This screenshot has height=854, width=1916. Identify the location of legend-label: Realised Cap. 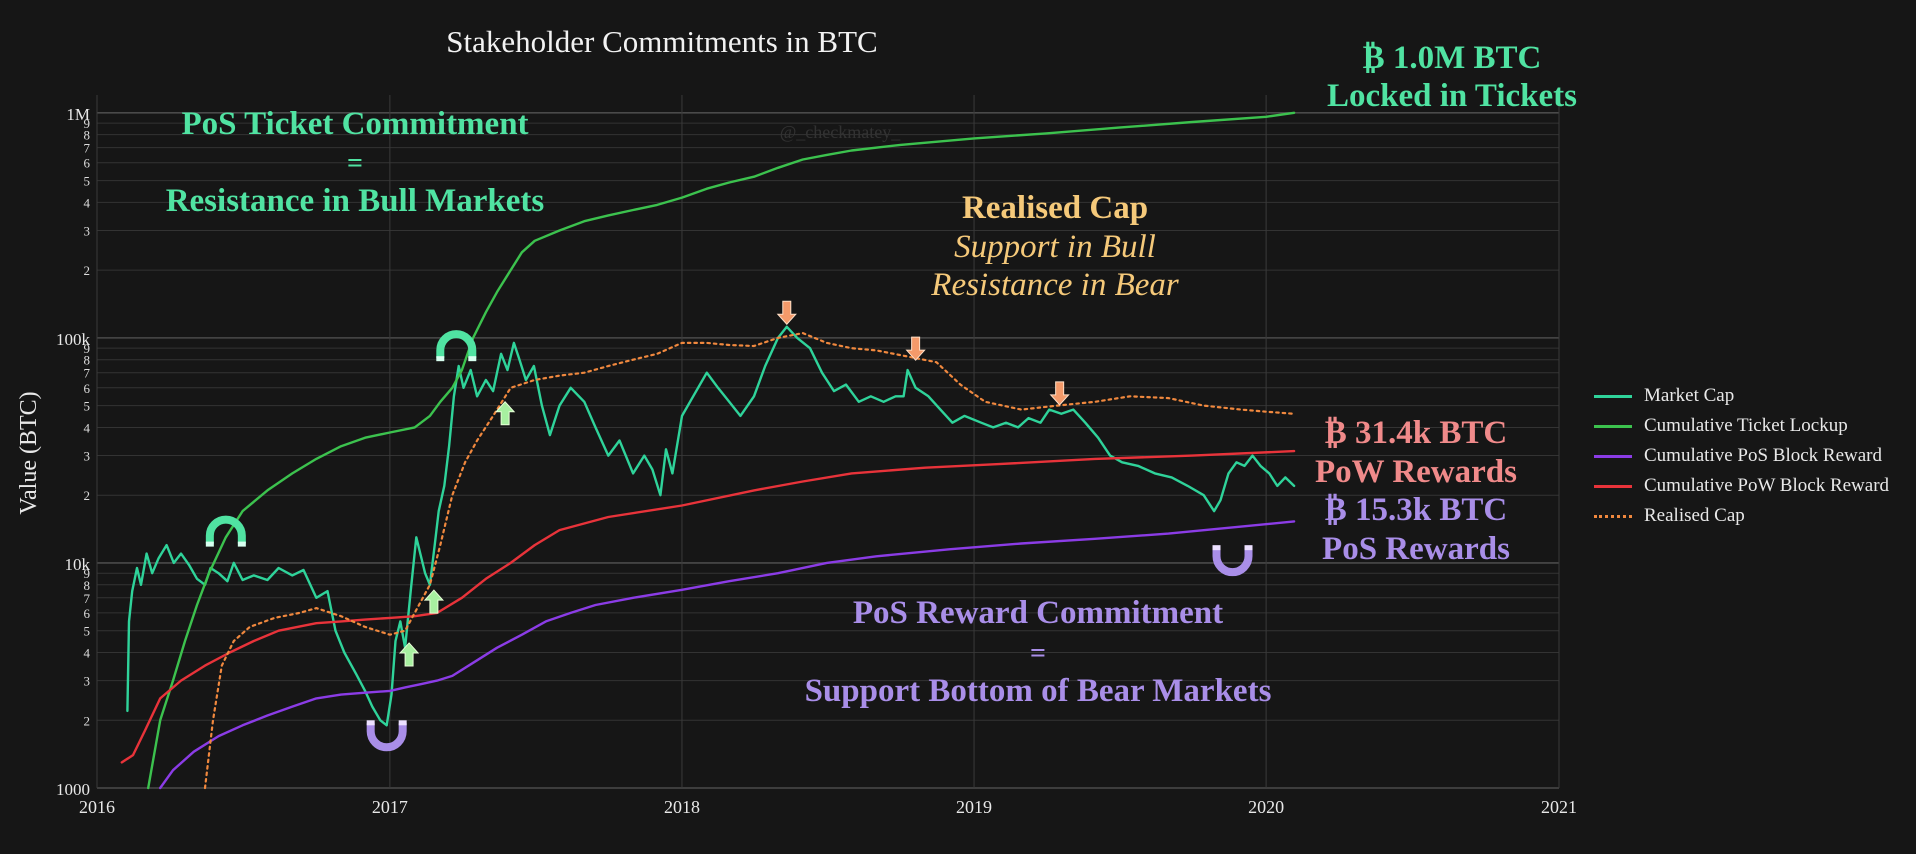
(1694, 515).